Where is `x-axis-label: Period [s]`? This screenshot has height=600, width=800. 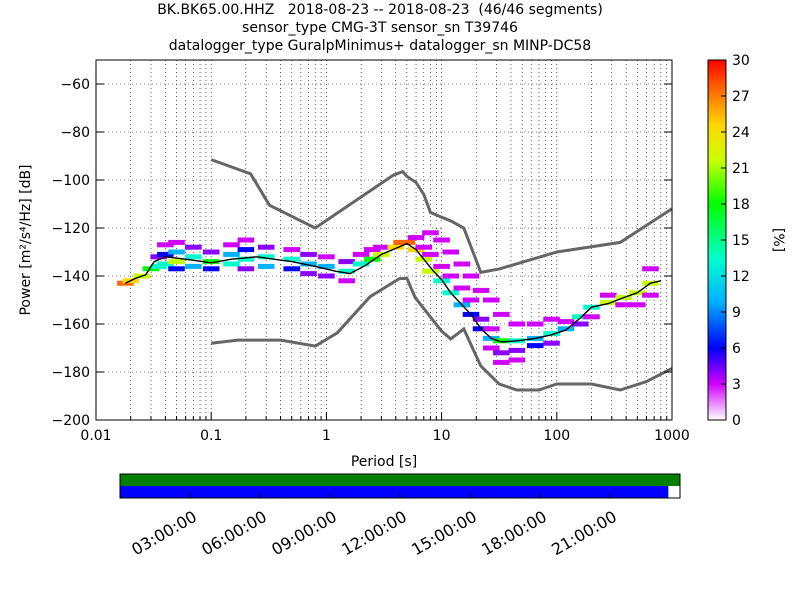
x-axis-label: Period [s] is located at coordinates (384, 462).